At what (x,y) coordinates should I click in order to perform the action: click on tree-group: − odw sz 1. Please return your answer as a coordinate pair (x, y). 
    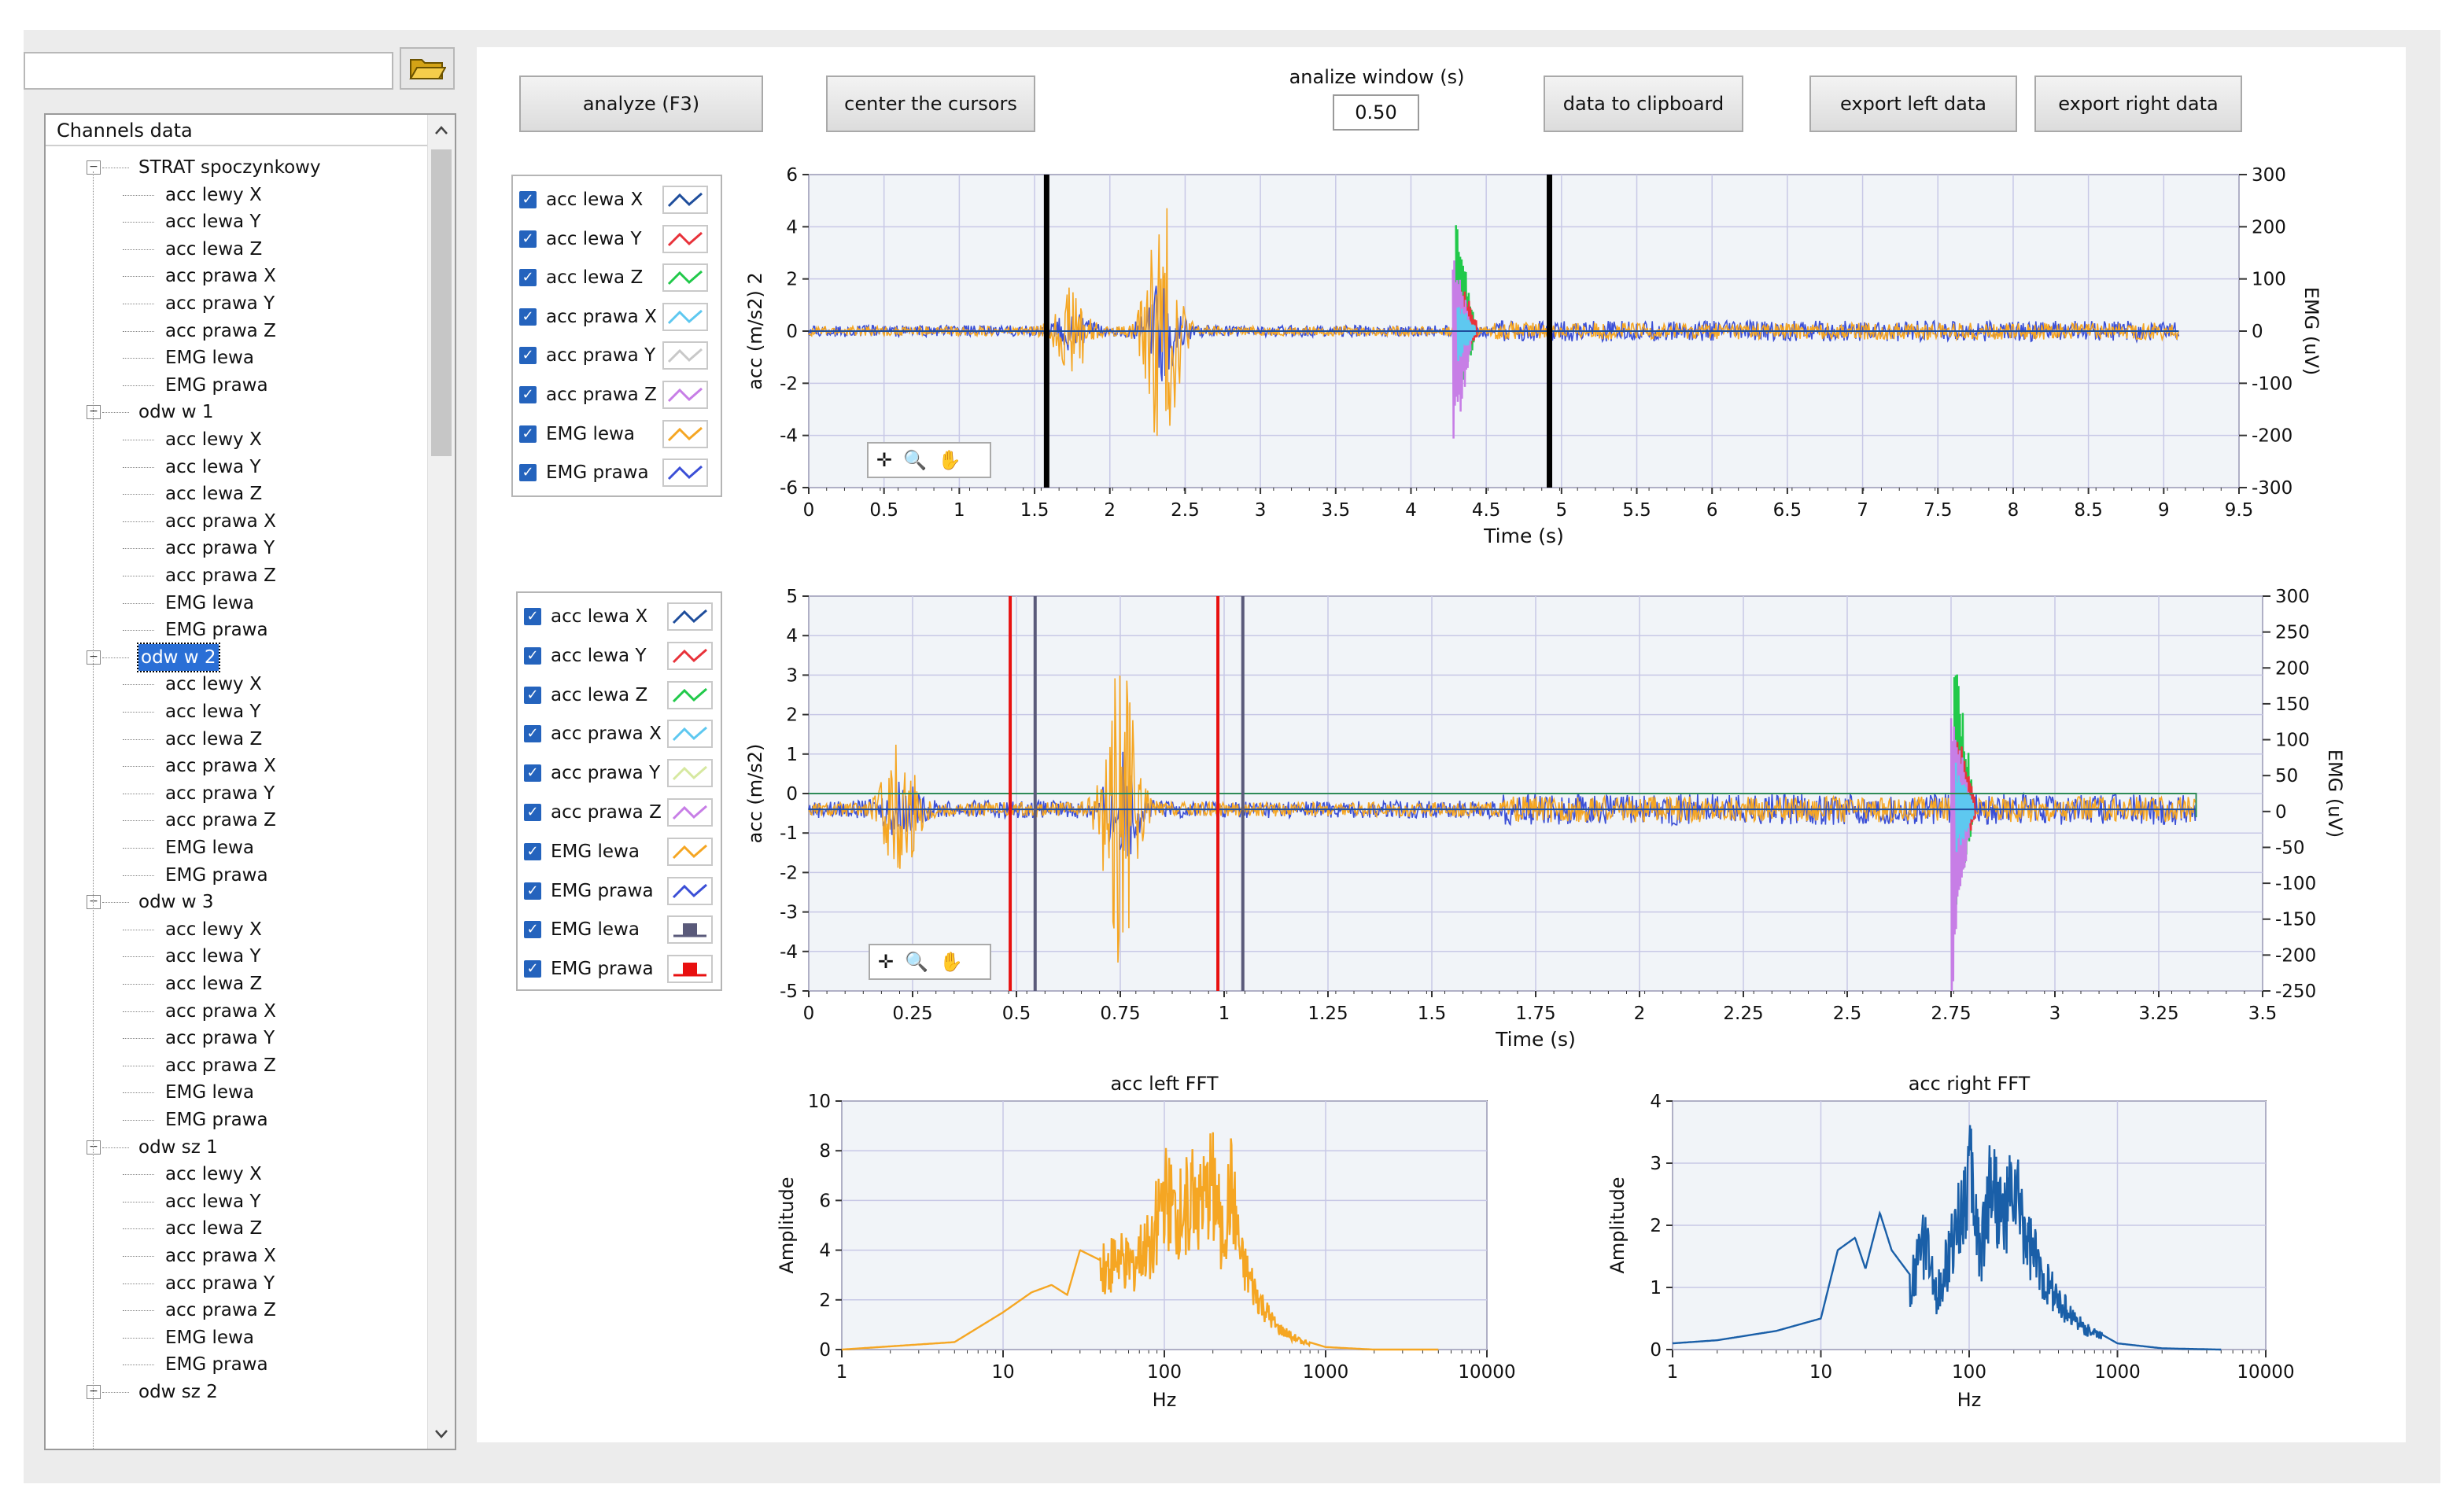
    Looking at the image, I should click on (234, 1148).